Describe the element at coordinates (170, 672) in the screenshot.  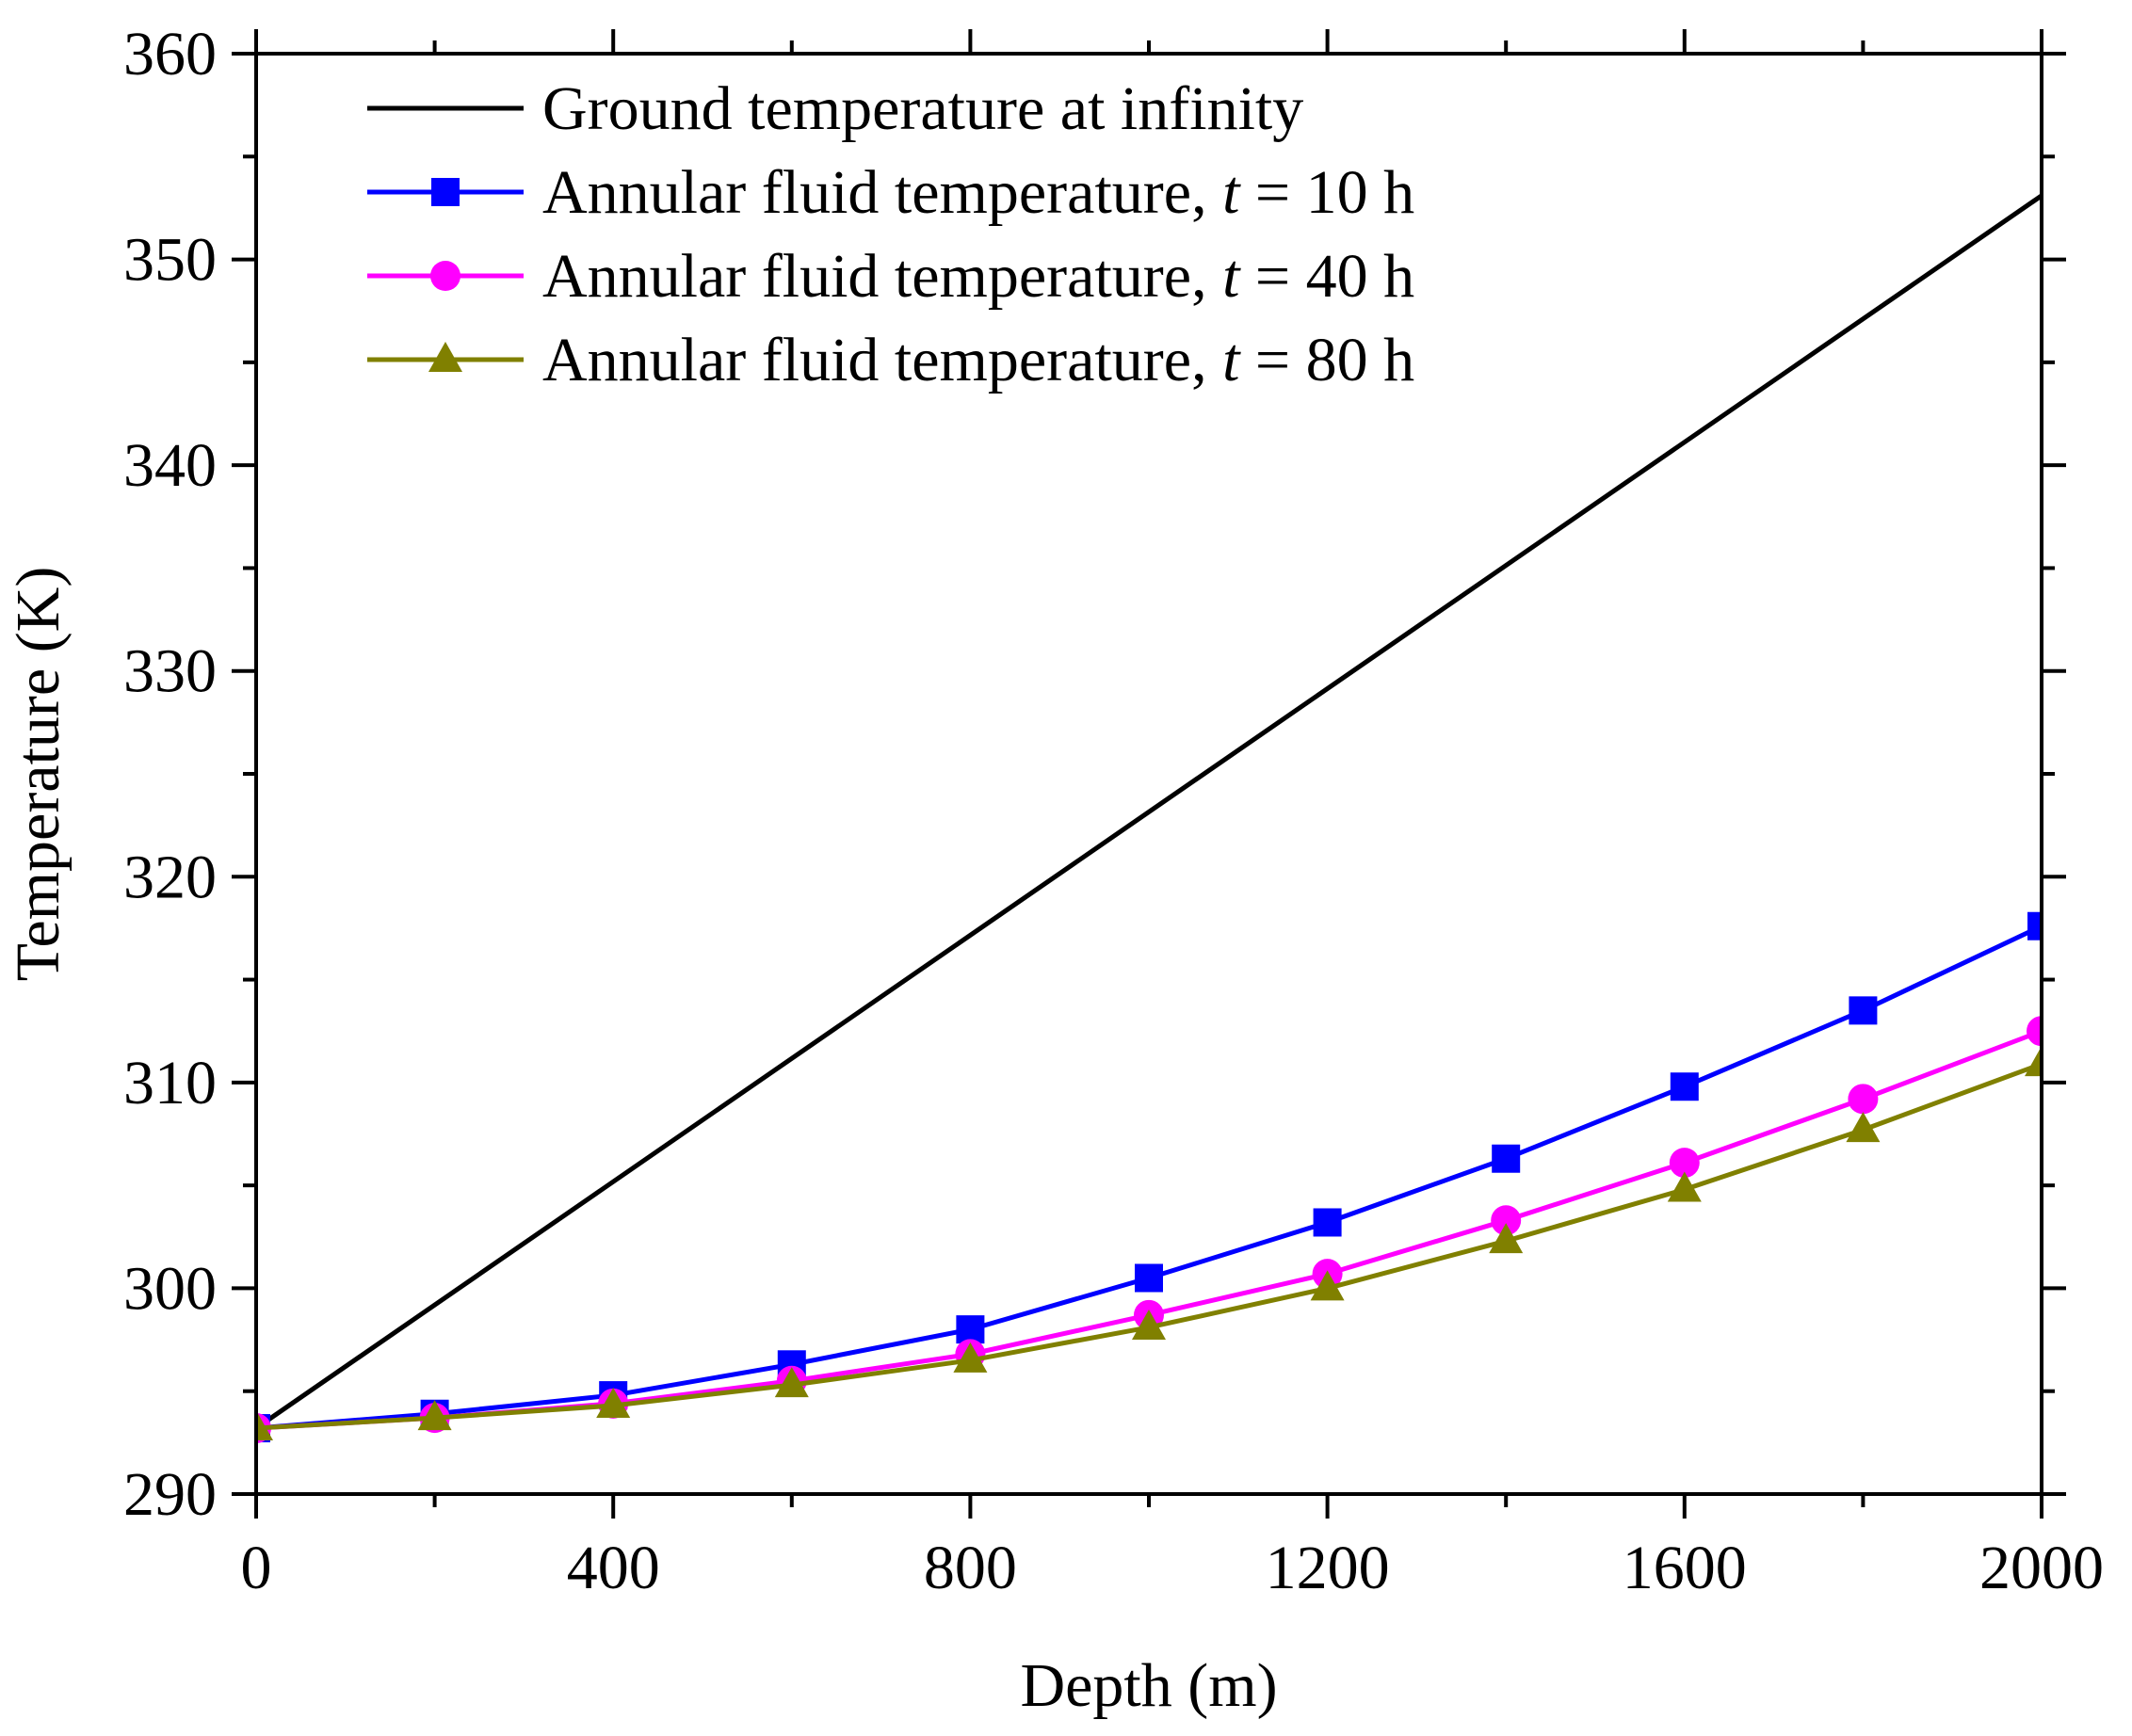
I see `y-tick-label: 330` at that location.